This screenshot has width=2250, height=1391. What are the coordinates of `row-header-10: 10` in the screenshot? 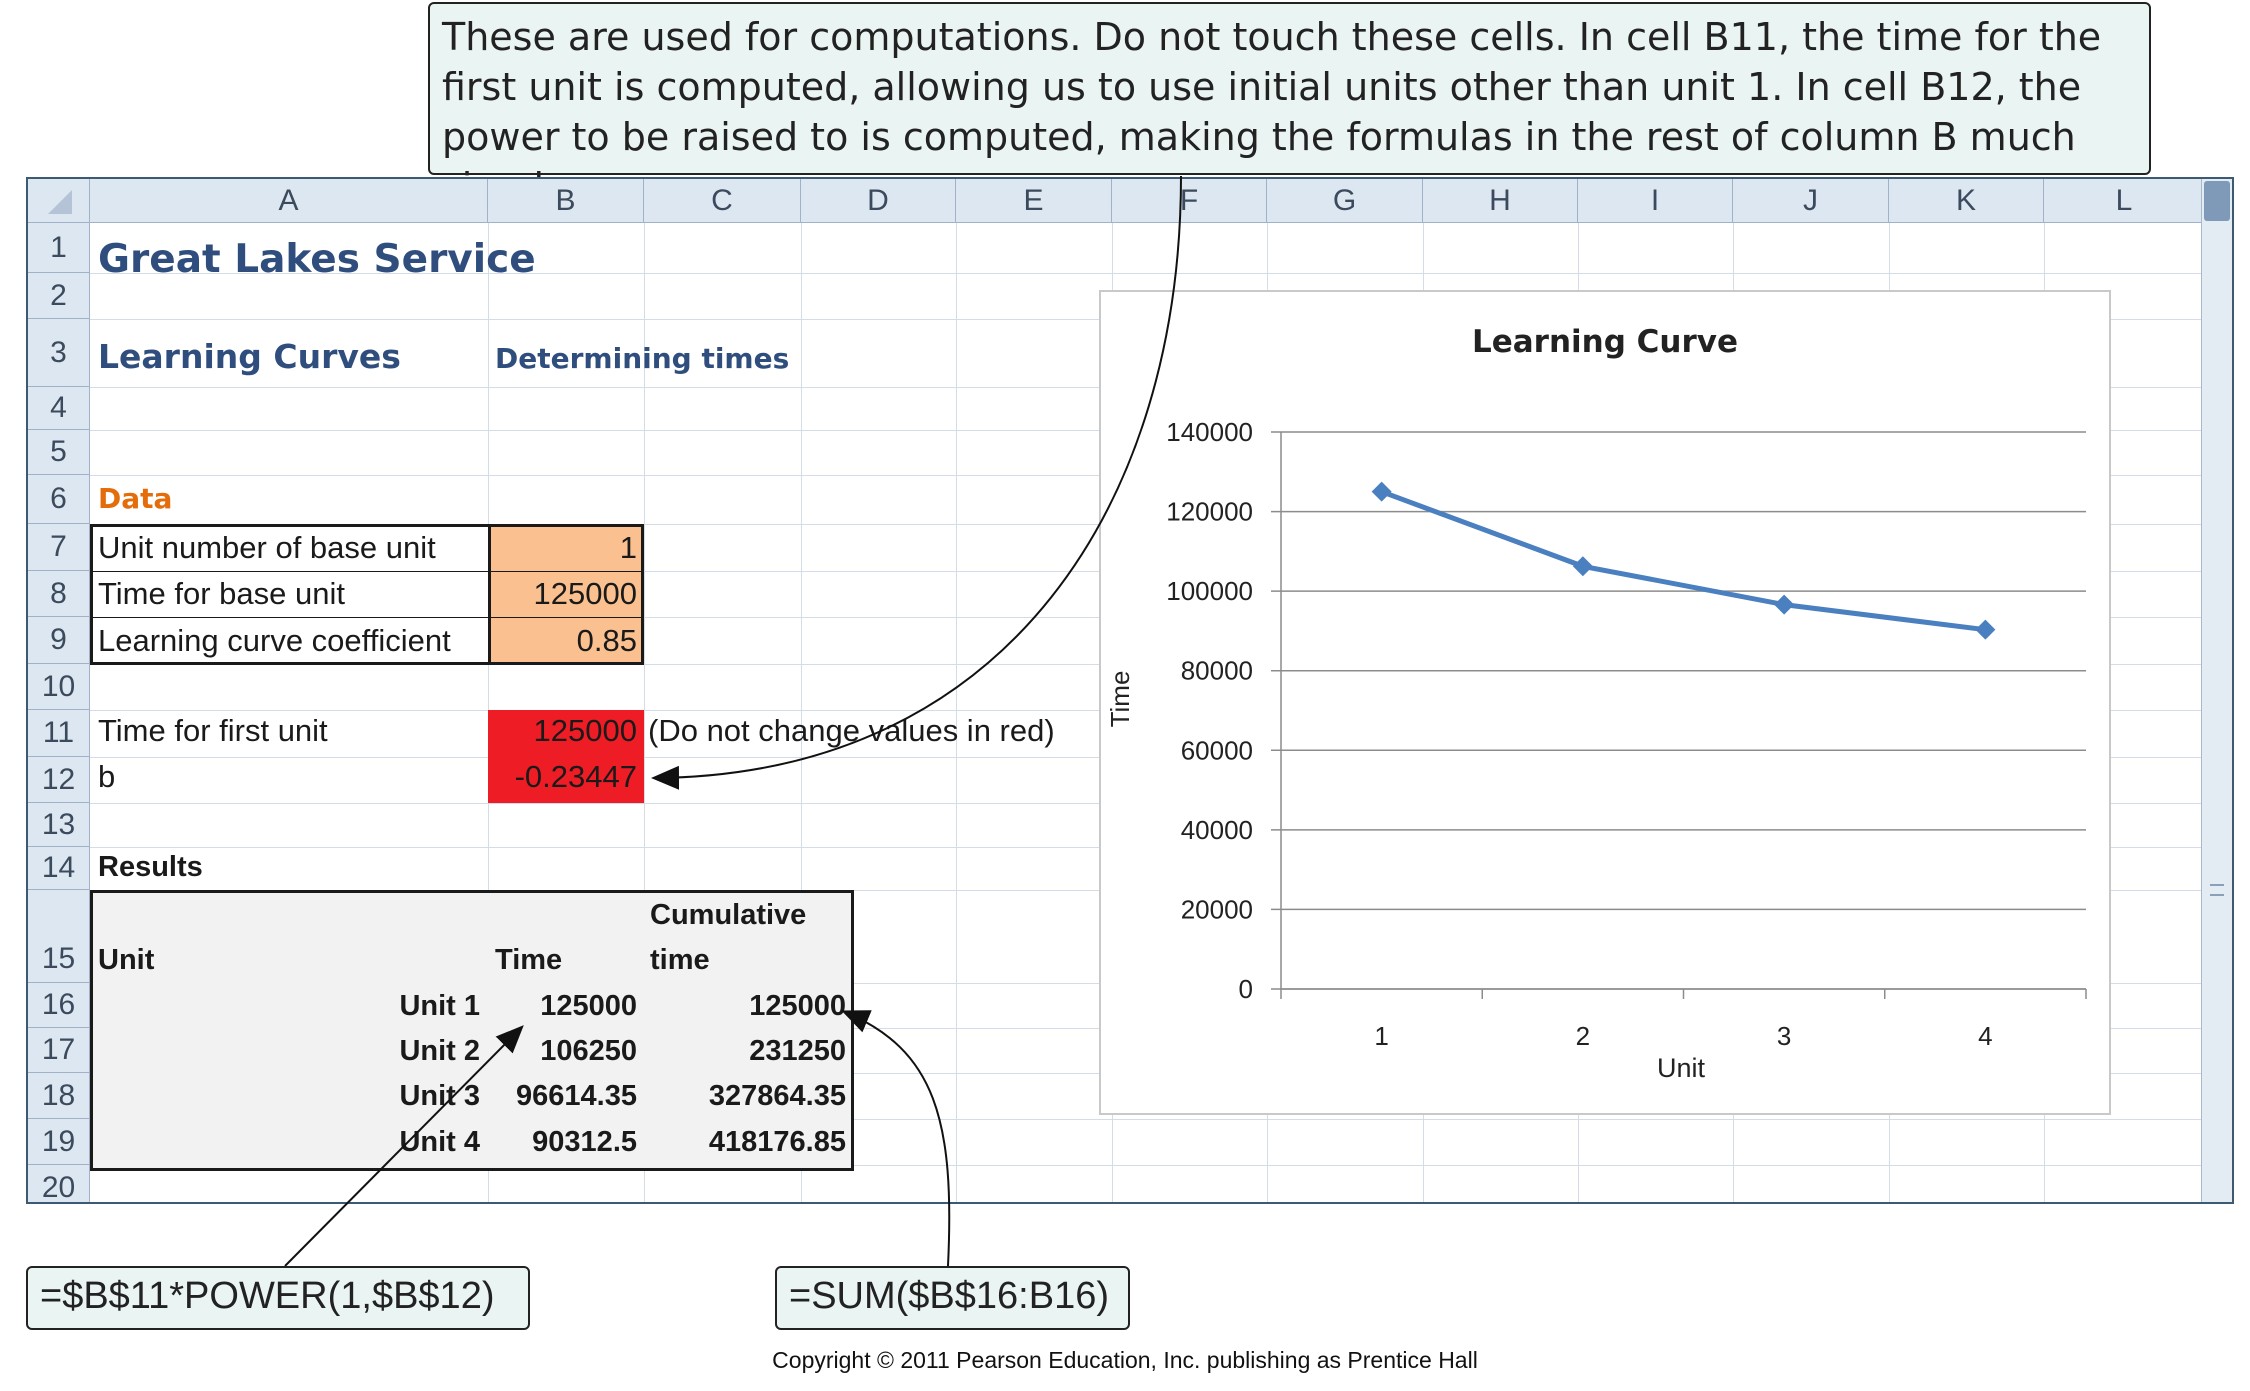 It's located at (59, 687).